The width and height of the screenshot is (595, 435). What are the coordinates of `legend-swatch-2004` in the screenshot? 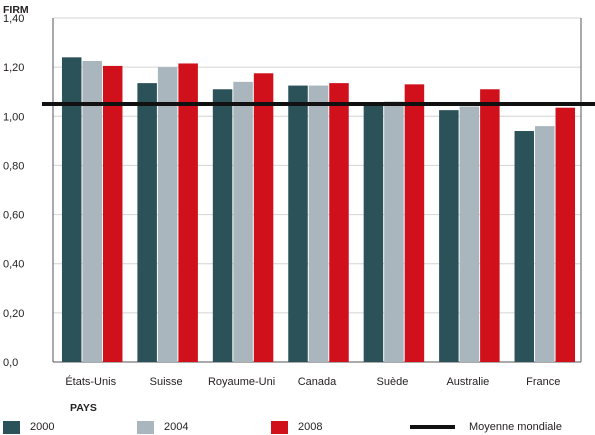 It's located at (145, 427).